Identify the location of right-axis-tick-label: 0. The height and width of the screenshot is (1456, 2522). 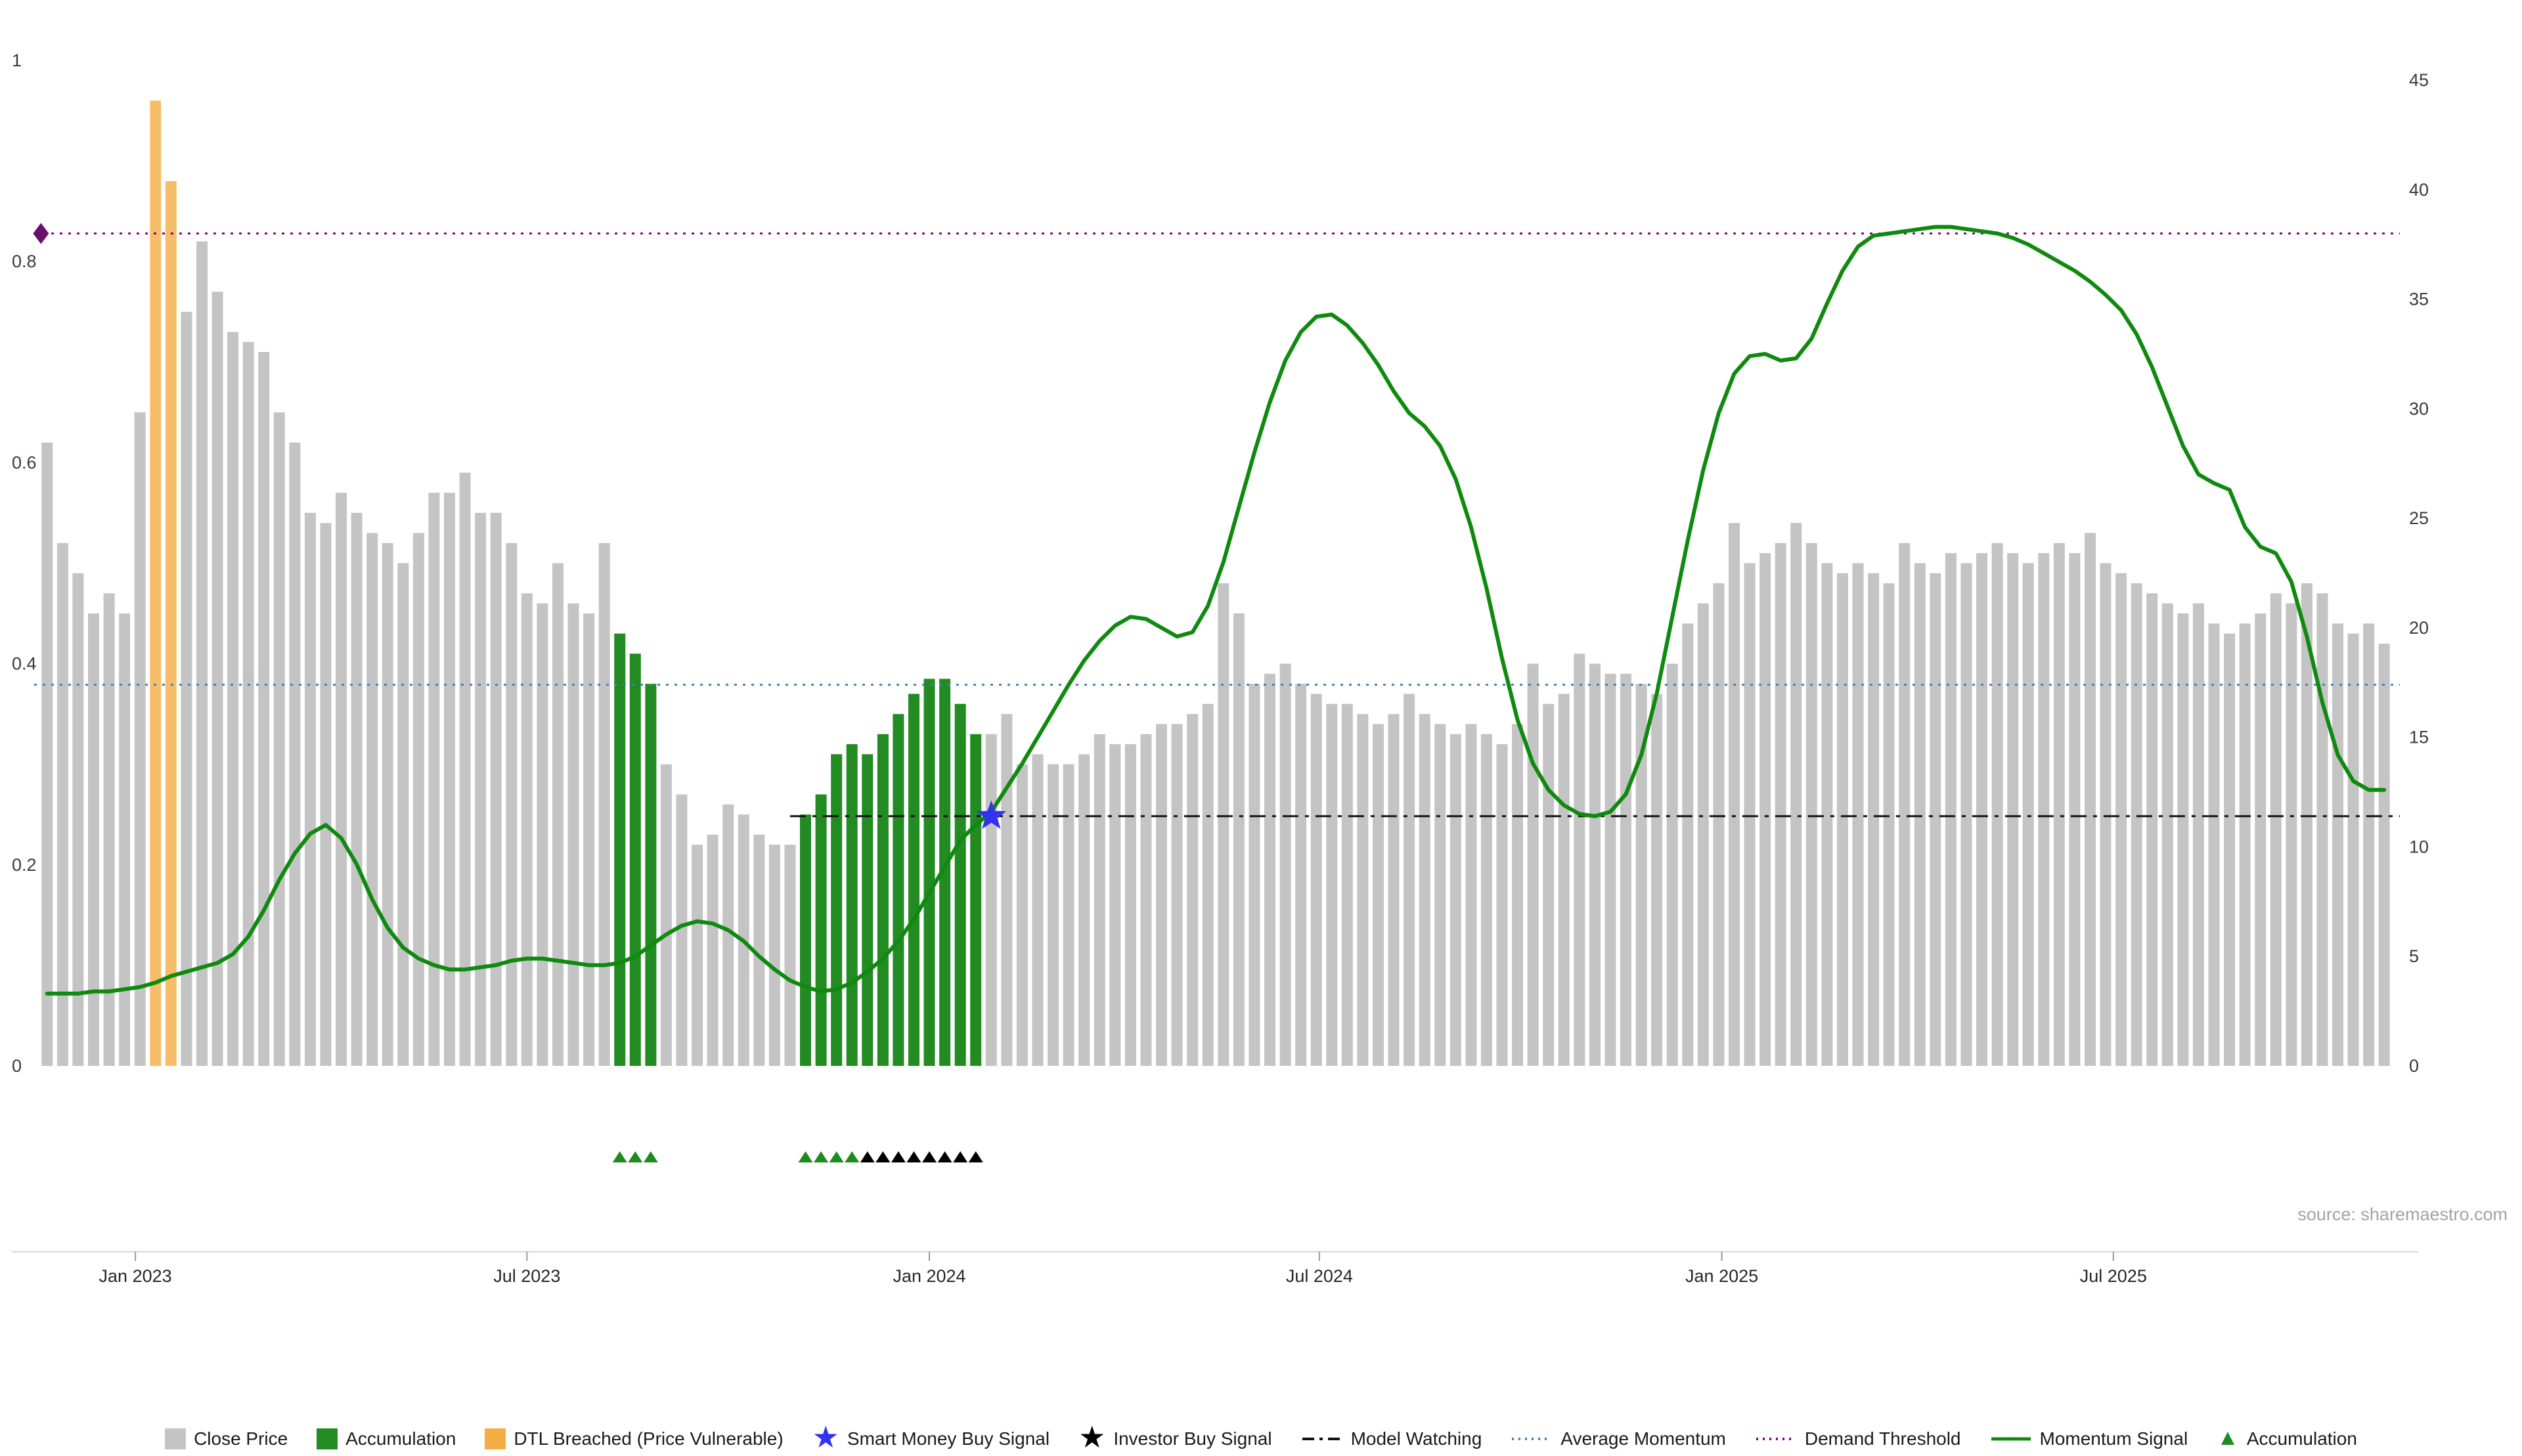
(2414, 1066).